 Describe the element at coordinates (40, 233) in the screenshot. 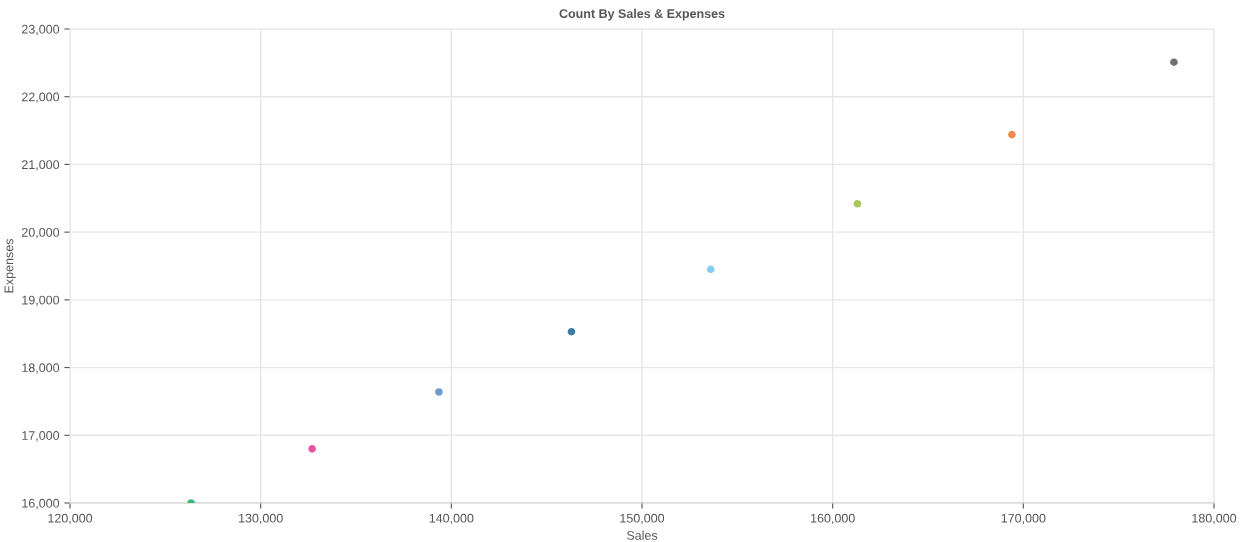

I see `y-tick-label: 20,000` at that location.